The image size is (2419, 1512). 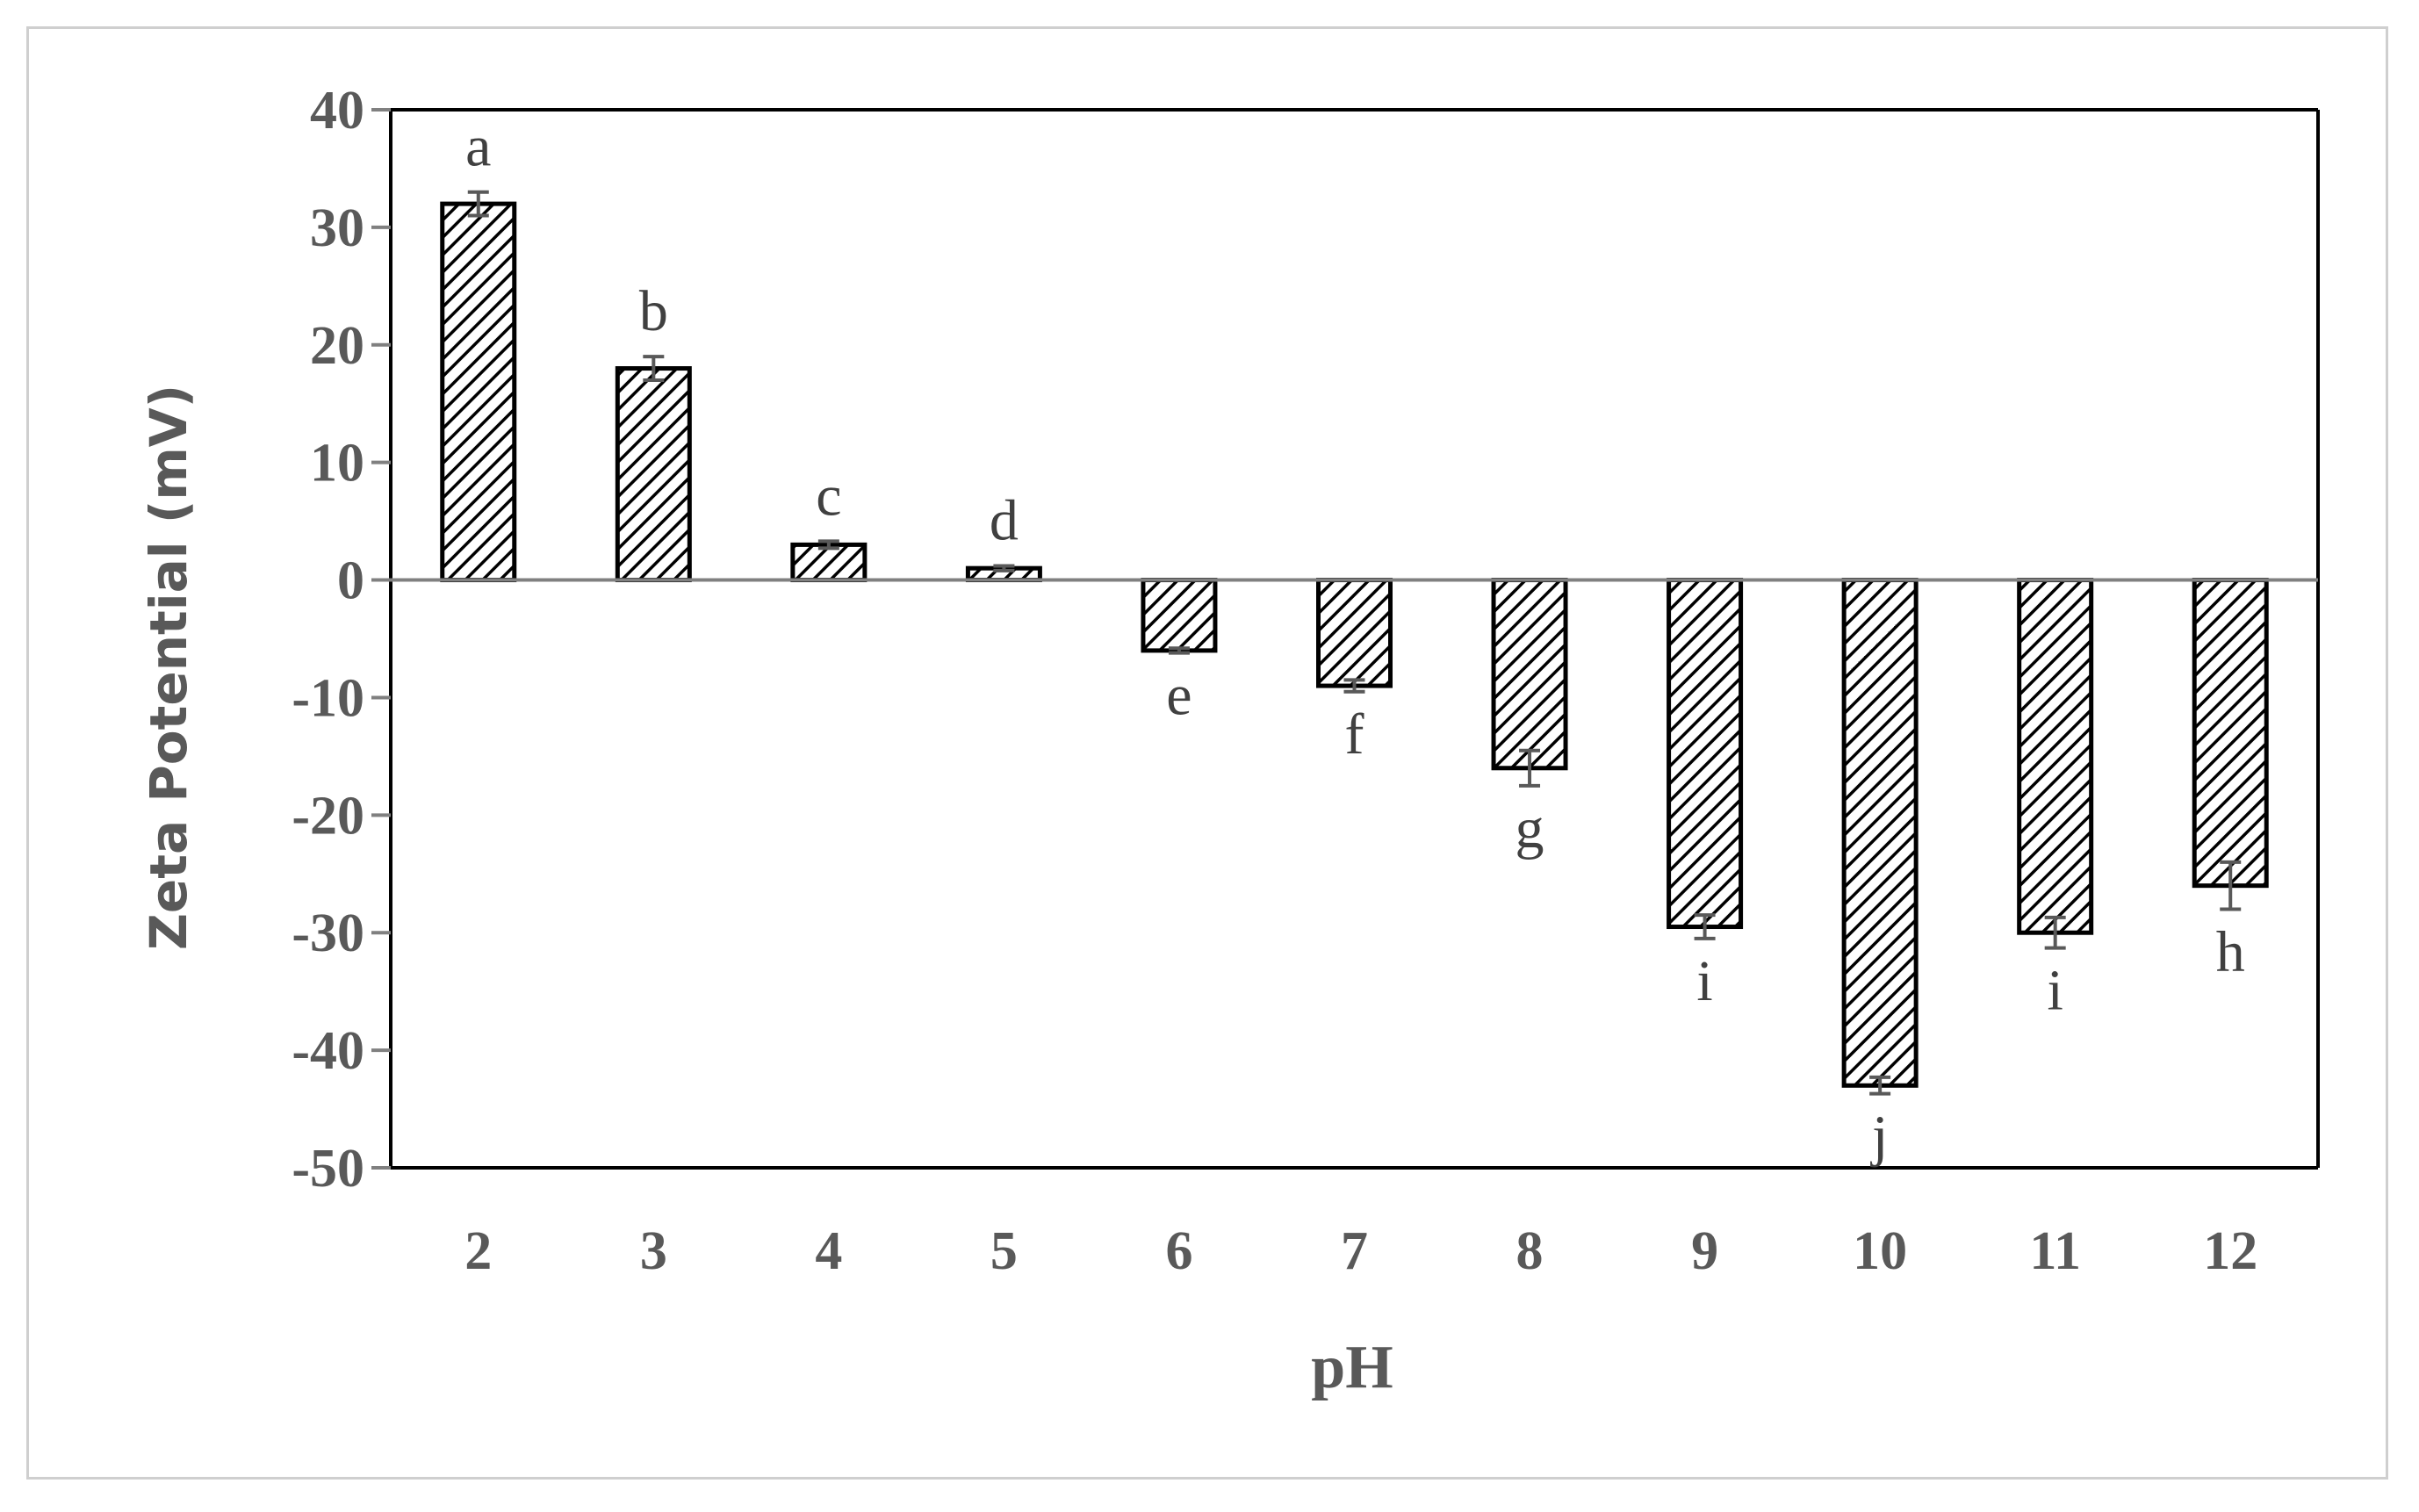 I want to click on y-tick-label: 30, so click(x=337, y=228).